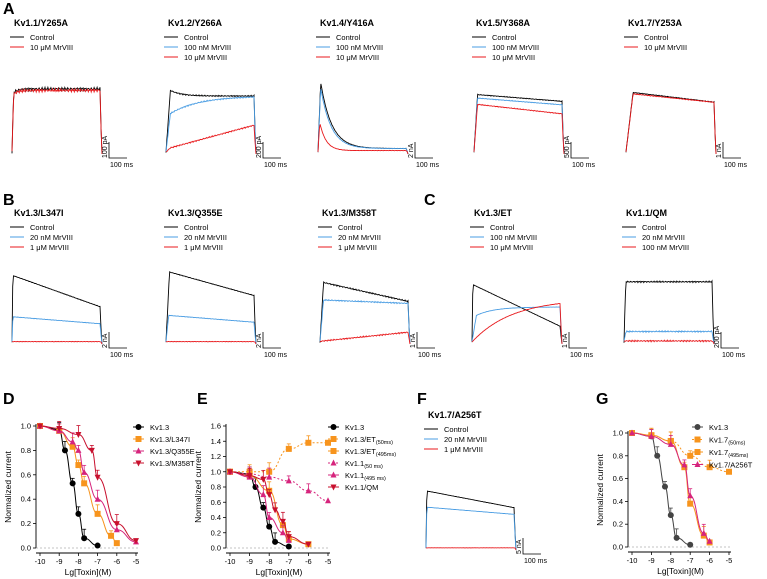 This screenshot has height=579, width=767. I want to click on x-tick-label: -8, so click(269, 561).